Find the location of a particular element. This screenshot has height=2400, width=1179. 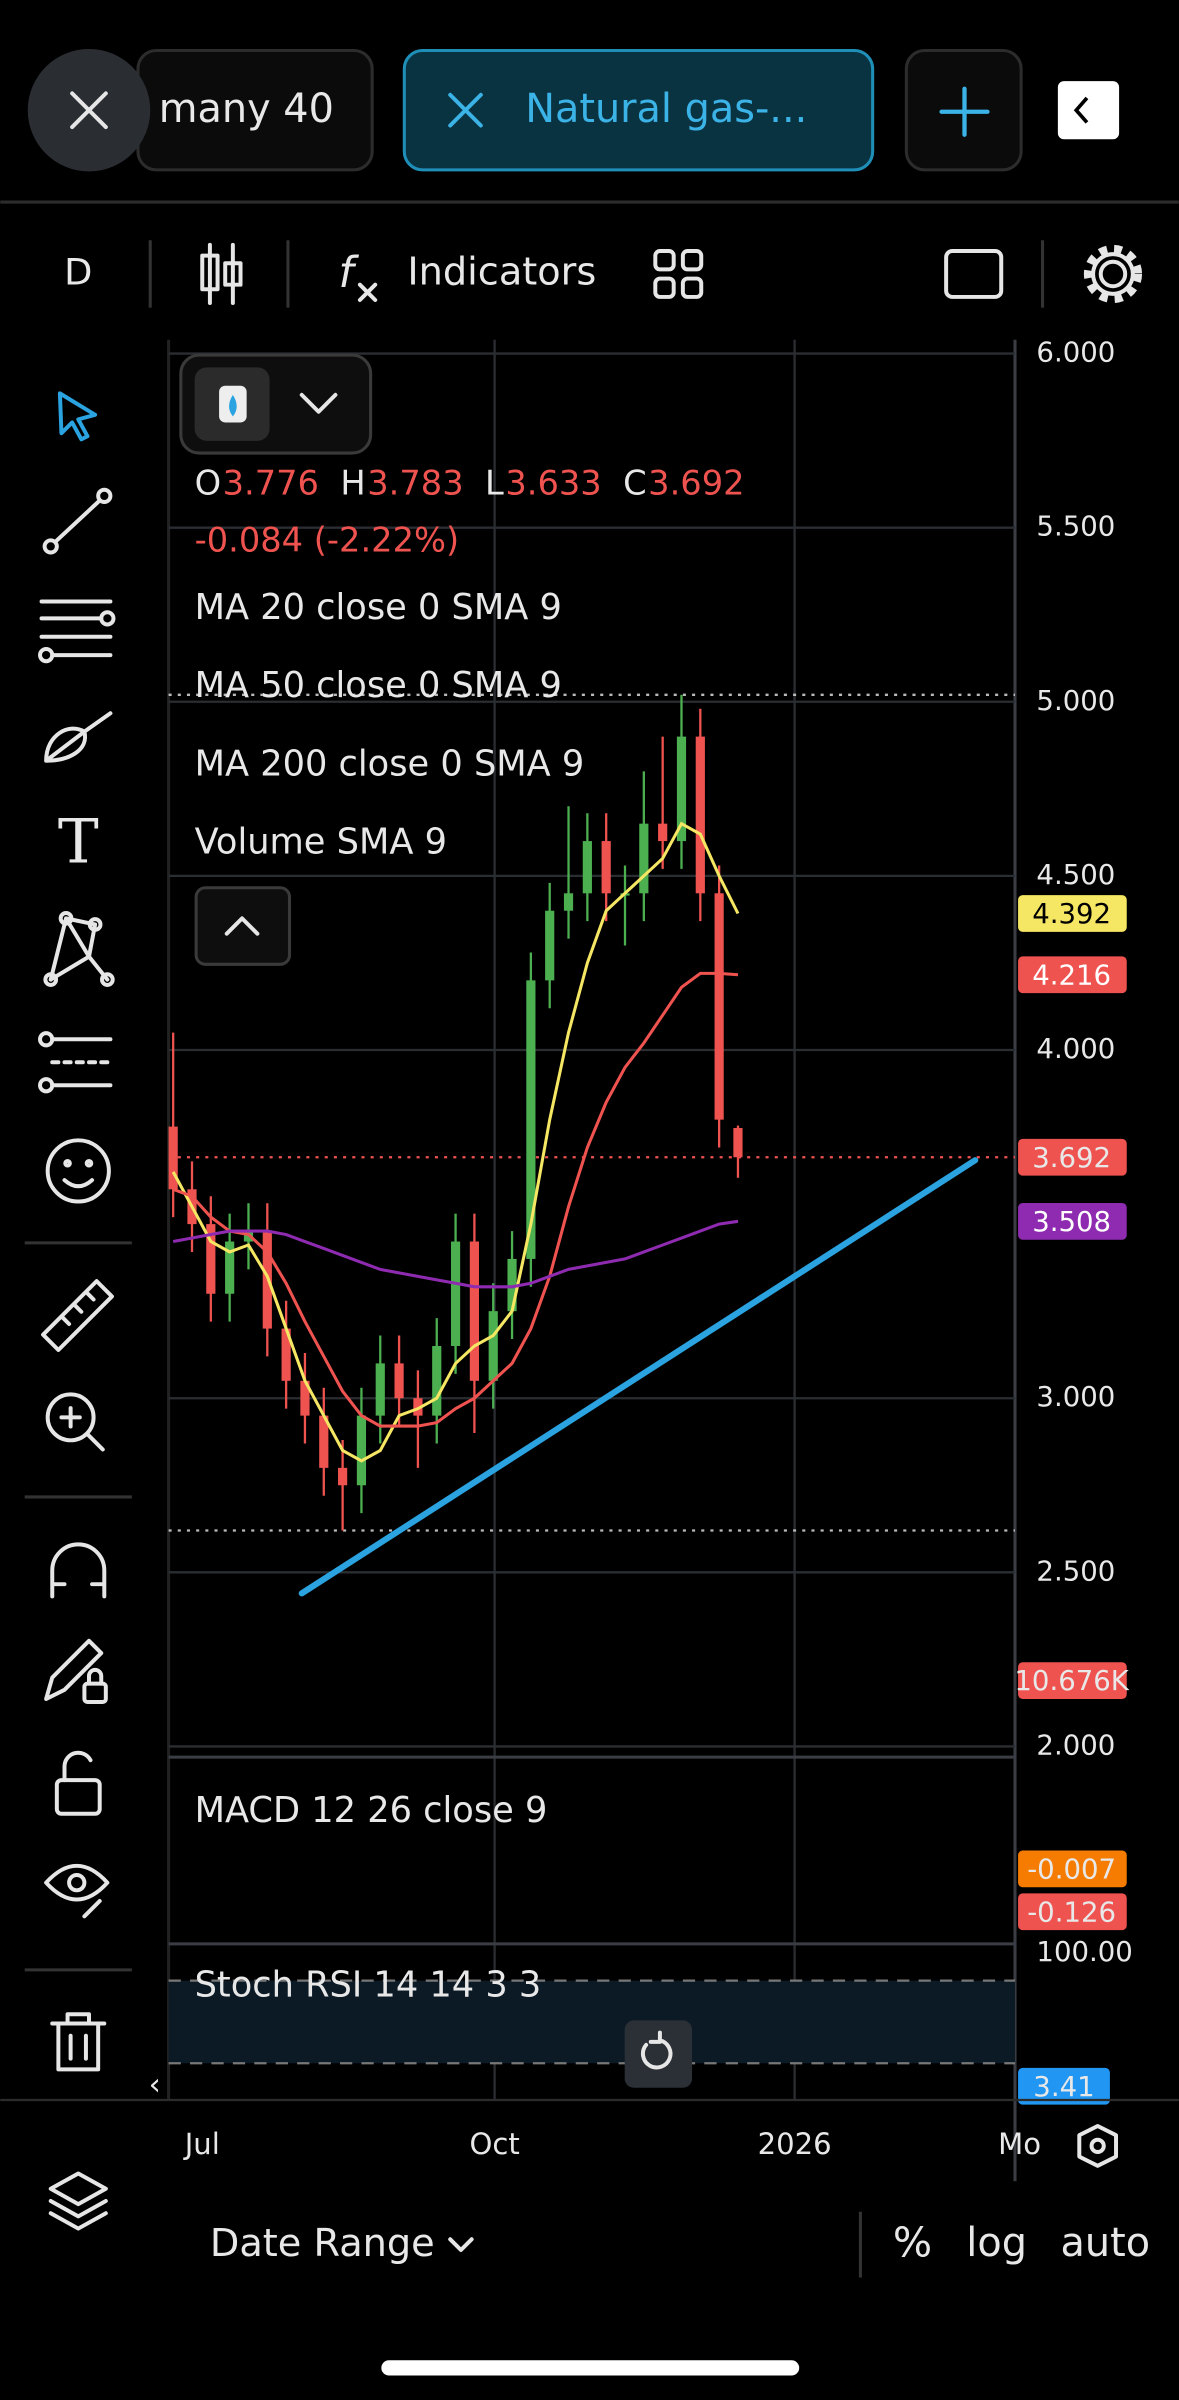

stoch-badge is located at coordinates (1064, 2086).